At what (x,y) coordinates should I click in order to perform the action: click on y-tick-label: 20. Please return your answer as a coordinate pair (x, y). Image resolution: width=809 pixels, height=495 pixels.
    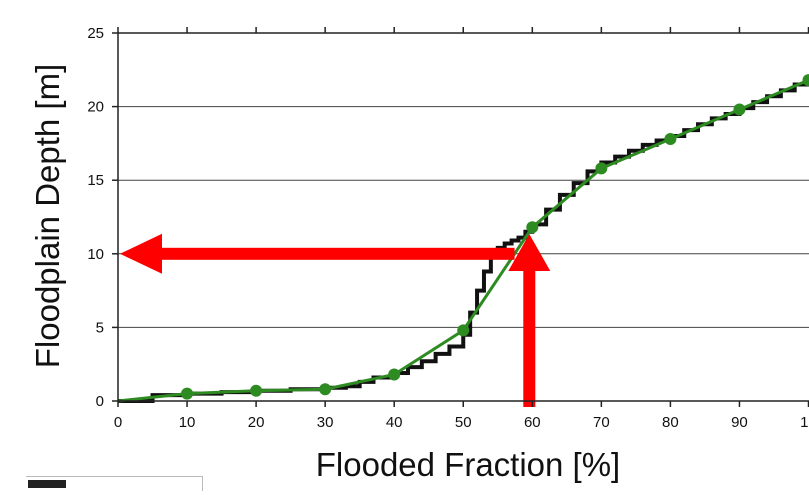
    Looking at the image, I should click on (95, 107).